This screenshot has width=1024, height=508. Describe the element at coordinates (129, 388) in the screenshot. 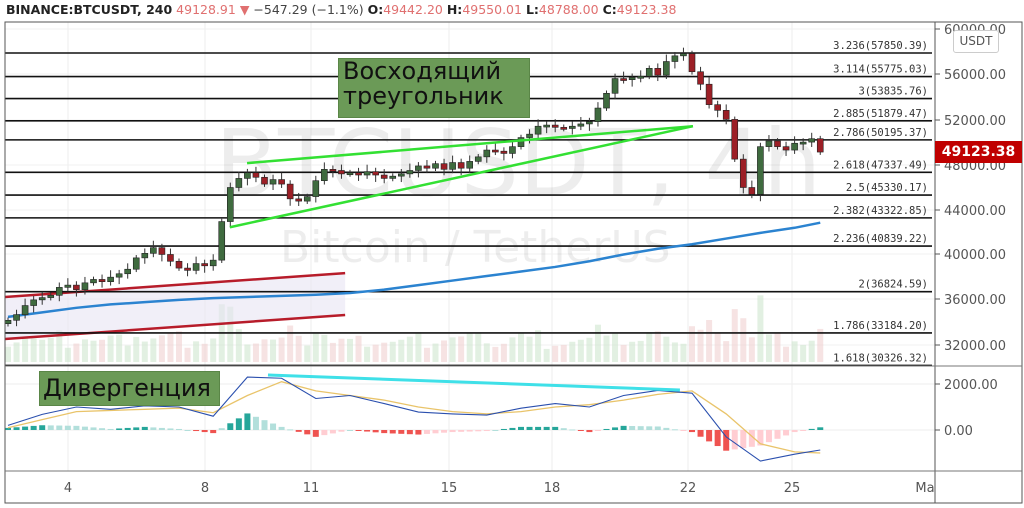

I see `divergence-note: Дивергенция` at that location.